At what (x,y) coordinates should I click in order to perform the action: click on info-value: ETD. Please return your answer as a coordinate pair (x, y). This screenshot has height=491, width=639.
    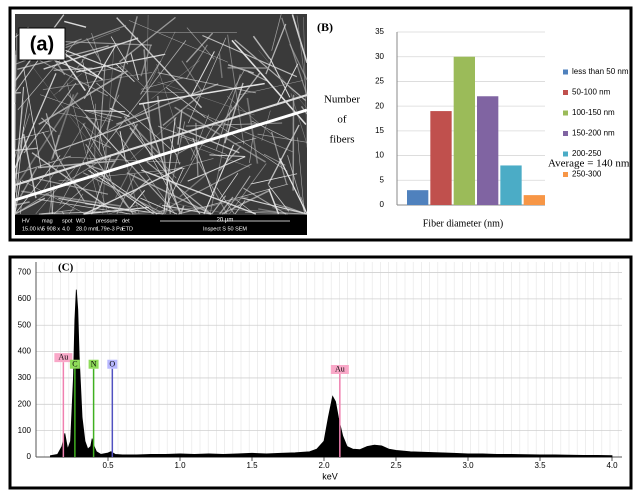
    Looking at the image, I should click on (127, 229).